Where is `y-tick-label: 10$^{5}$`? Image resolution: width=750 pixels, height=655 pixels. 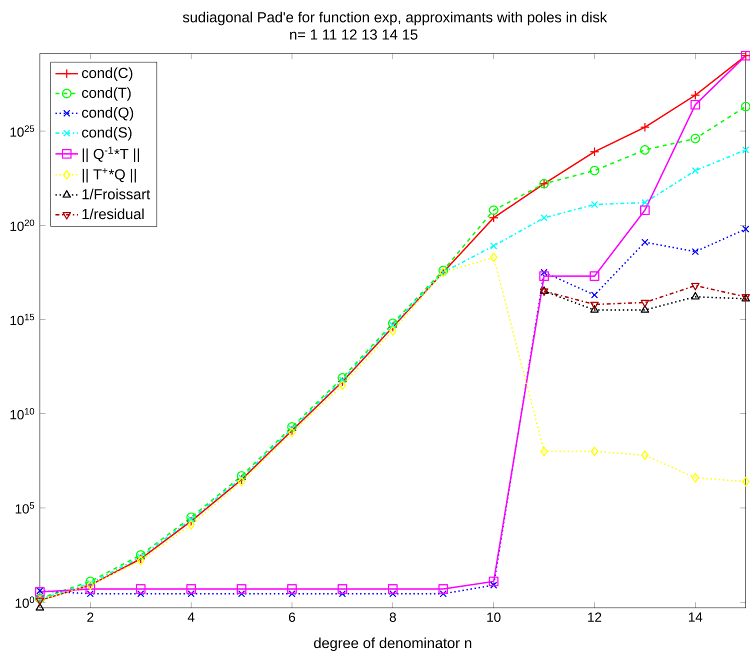 y-tick-label: 10$^{5}$ is located at coordinates (25, 508).